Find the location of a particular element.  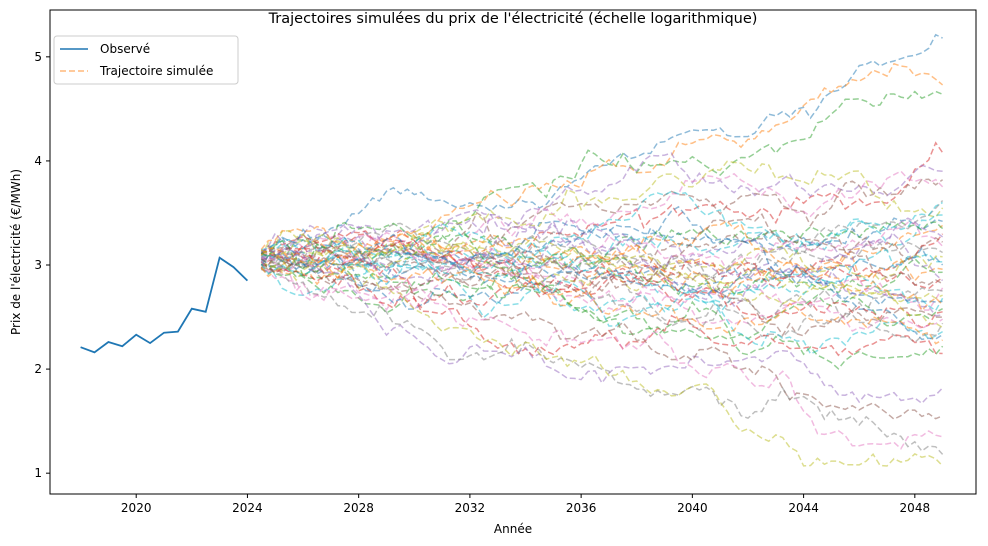

observed-line is located at coordinates (164, 305).